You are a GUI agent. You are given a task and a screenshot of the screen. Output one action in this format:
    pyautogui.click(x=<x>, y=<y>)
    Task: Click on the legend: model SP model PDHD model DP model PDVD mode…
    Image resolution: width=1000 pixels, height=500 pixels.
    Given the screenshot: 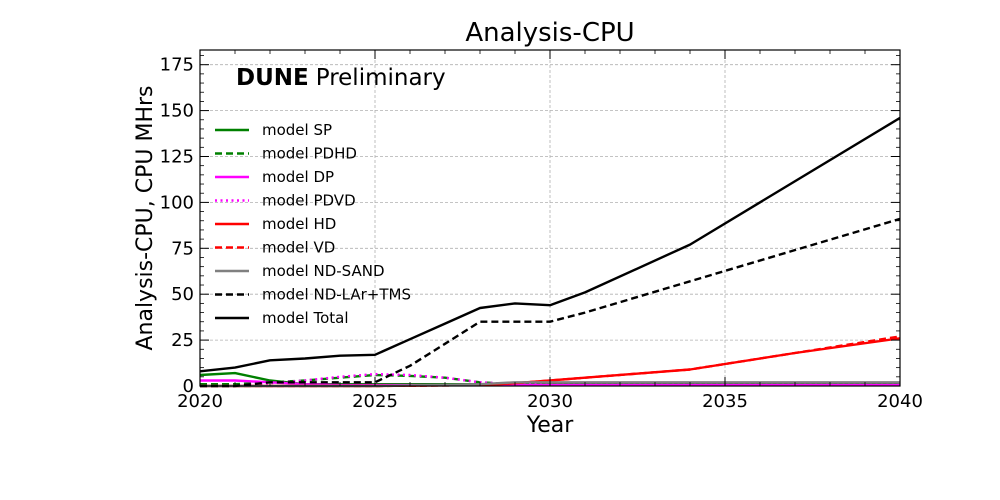 What is the action you would take?
    pyautogui.click(x=313, y=224)
    